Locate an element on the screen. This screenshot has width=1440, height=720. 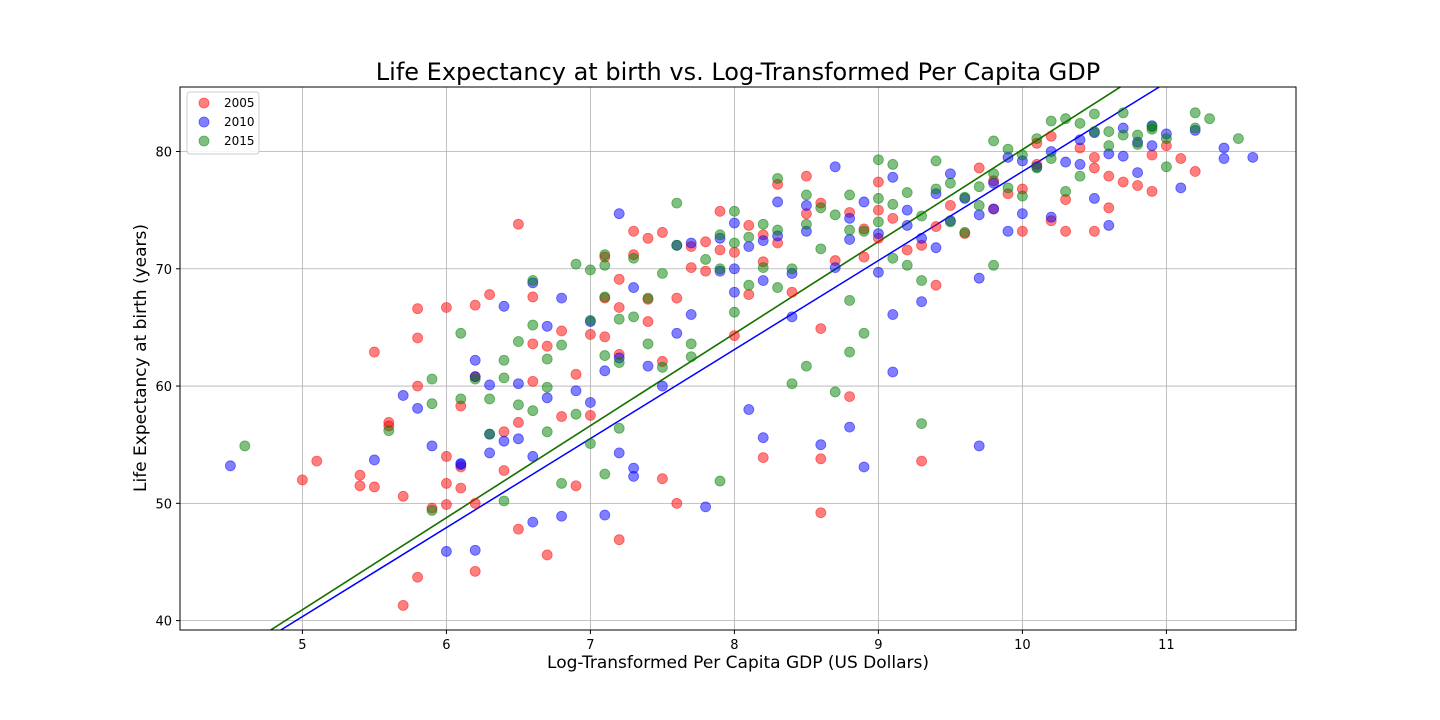
x-axis-ticks: 5 6 7 8 9 10 11 is located at coordinates (736, 641).